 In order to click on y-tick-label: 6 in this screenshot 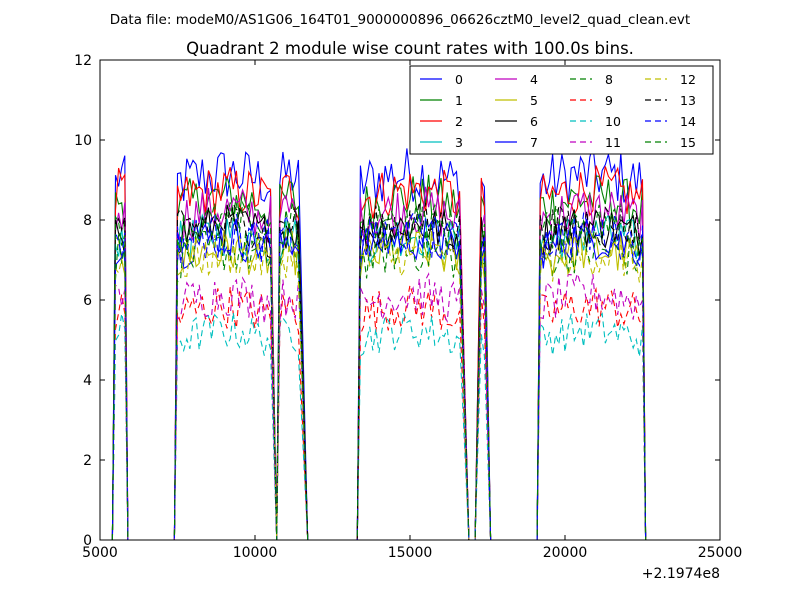, I will do `click(87, 301)`.